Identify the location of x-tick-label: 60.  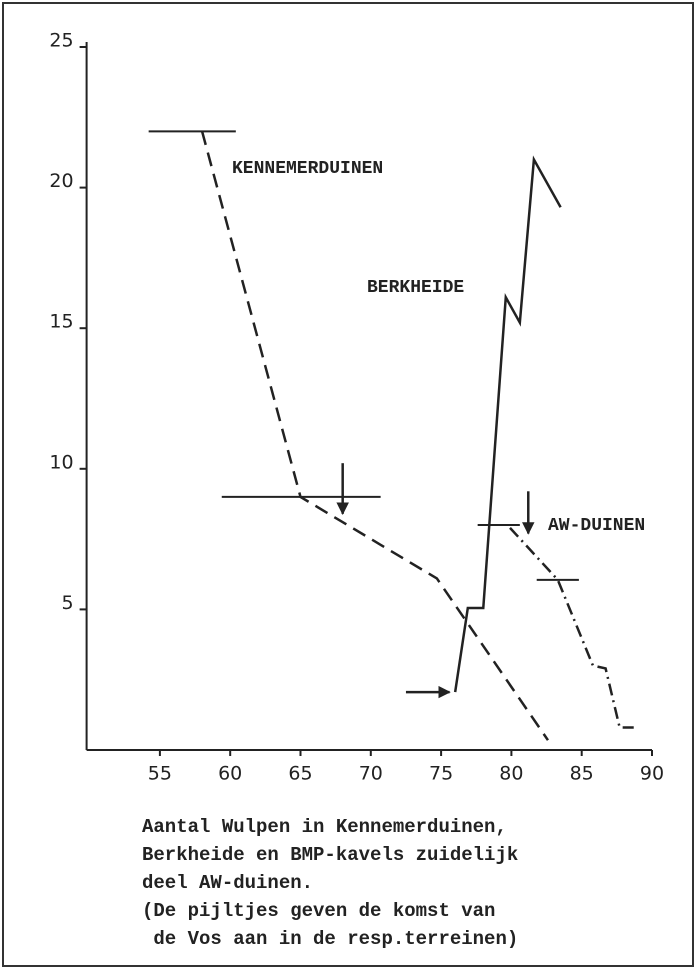
(230, 774).